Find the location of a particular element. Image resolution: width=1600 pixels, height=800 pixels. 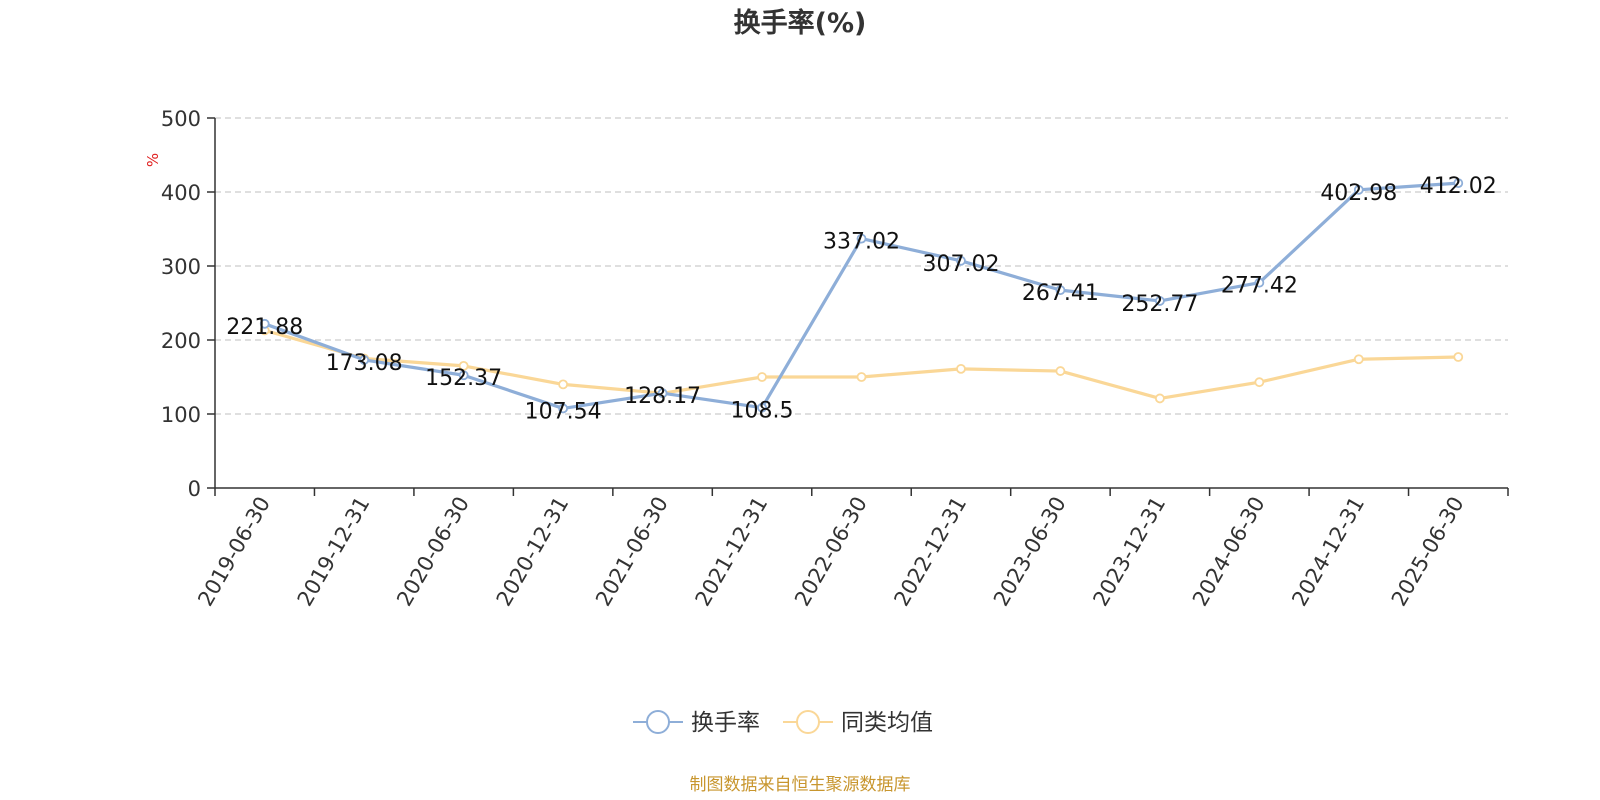

y-tick-label: 500 is located at coordinates (181, 119).